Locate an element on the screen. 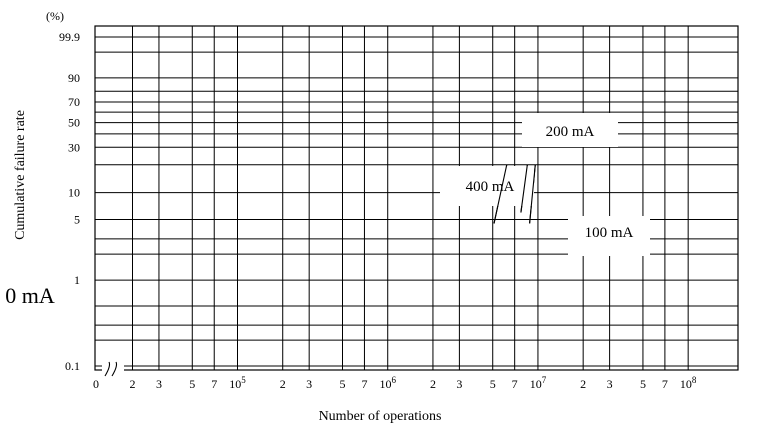 Image resolution: width=760 pixels, height=430 pixels. y-tick-label: 10 is located at coordinates (74, 193).